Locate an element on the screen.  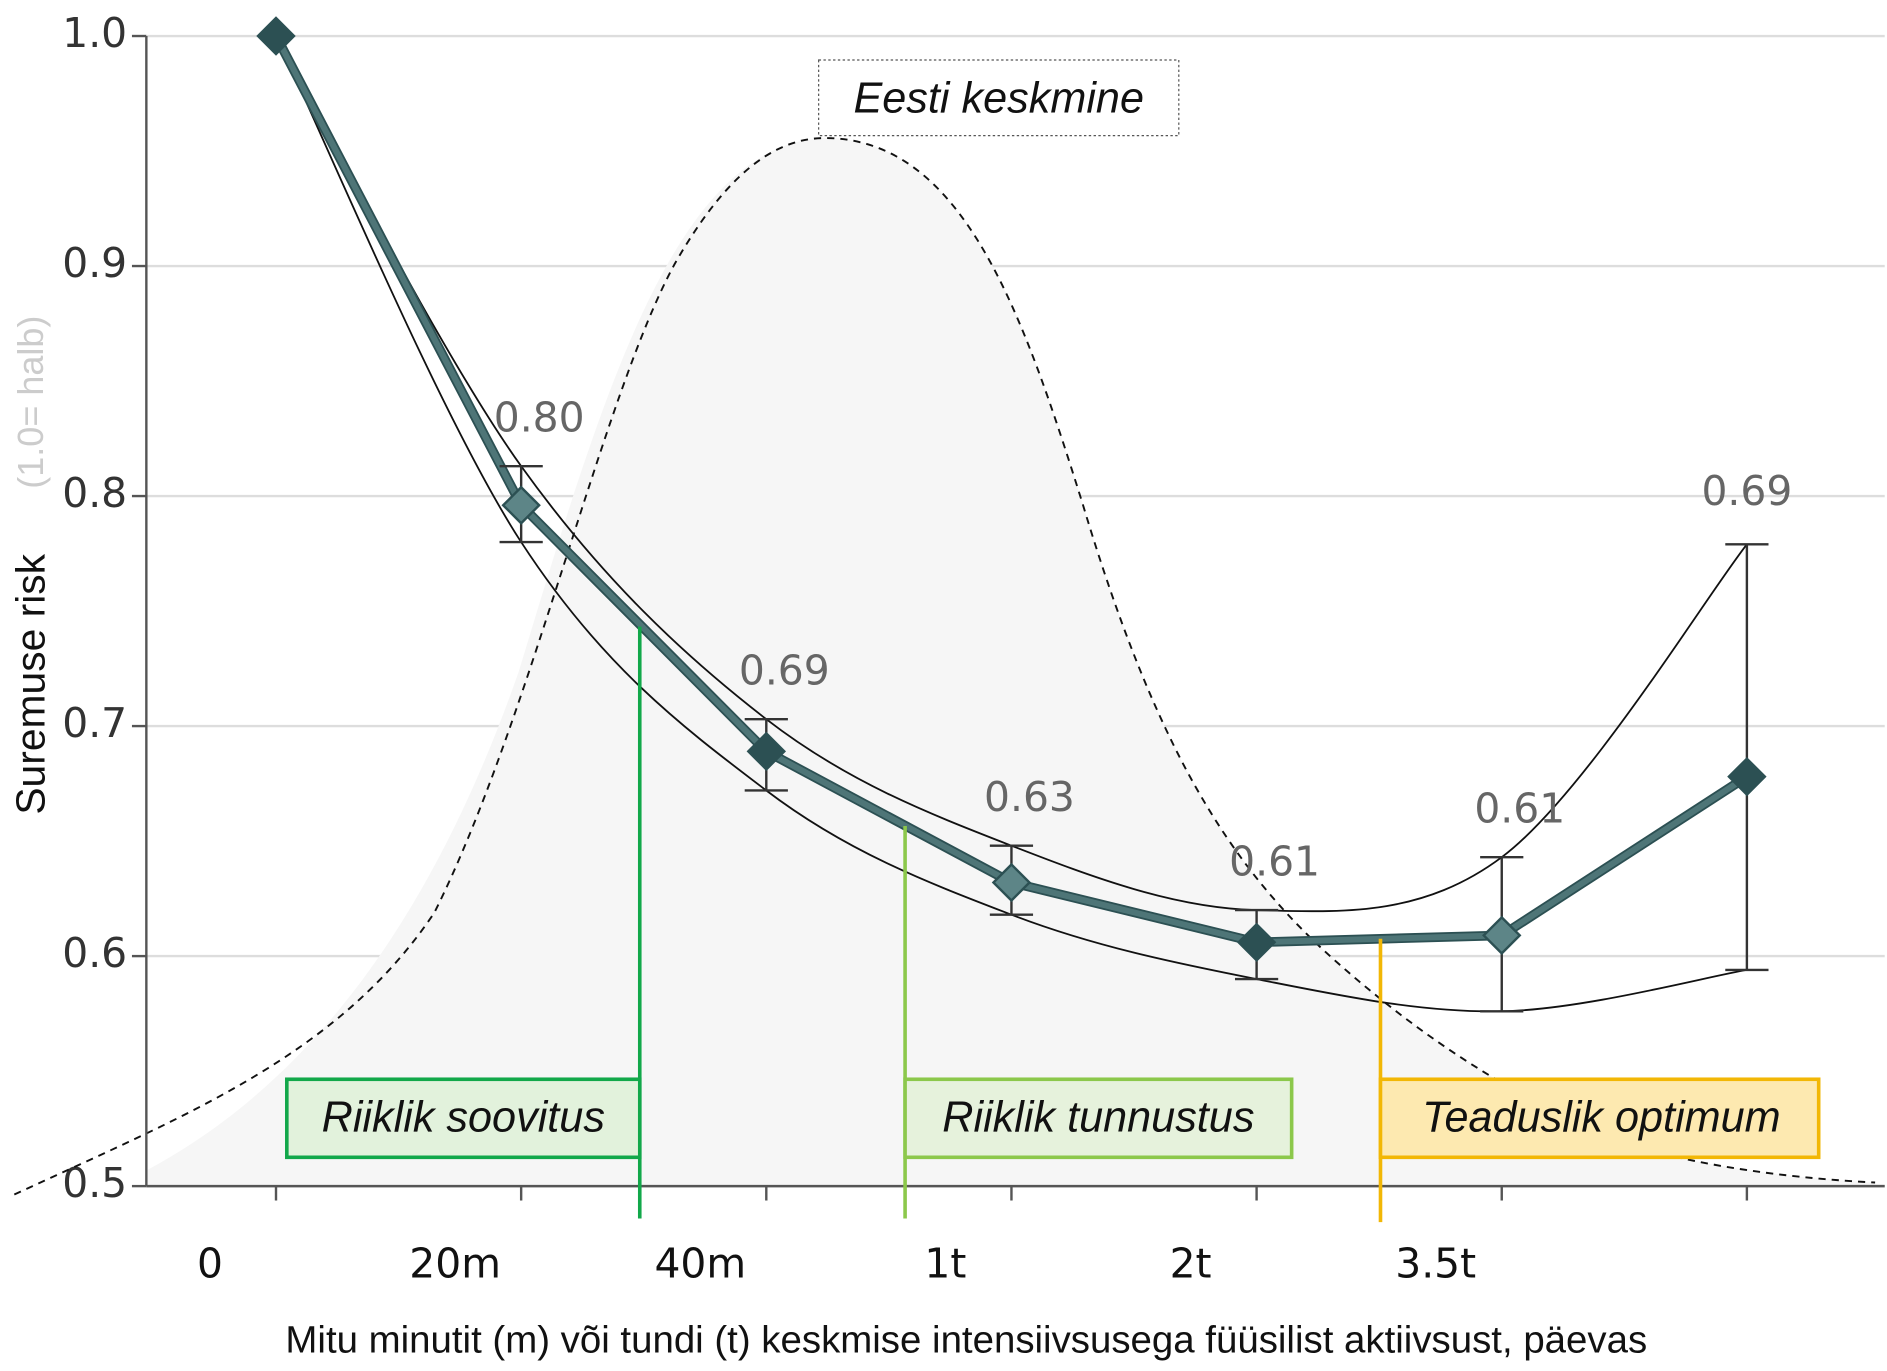
recommendation-box is located at coordinates (463, 1118).